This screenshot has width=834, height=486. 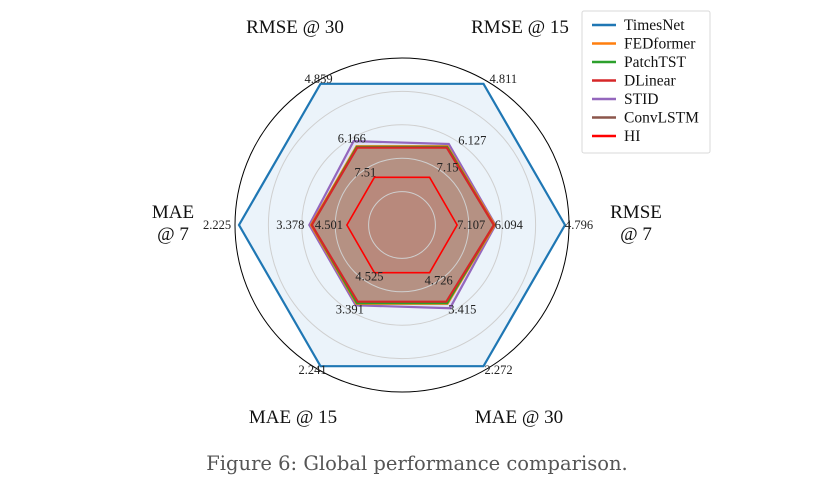 What do you see at coordinates (173, 212) in the screenshot?
I see `axis-label-3-line-0: MAE` at bounding box center [173, 212].